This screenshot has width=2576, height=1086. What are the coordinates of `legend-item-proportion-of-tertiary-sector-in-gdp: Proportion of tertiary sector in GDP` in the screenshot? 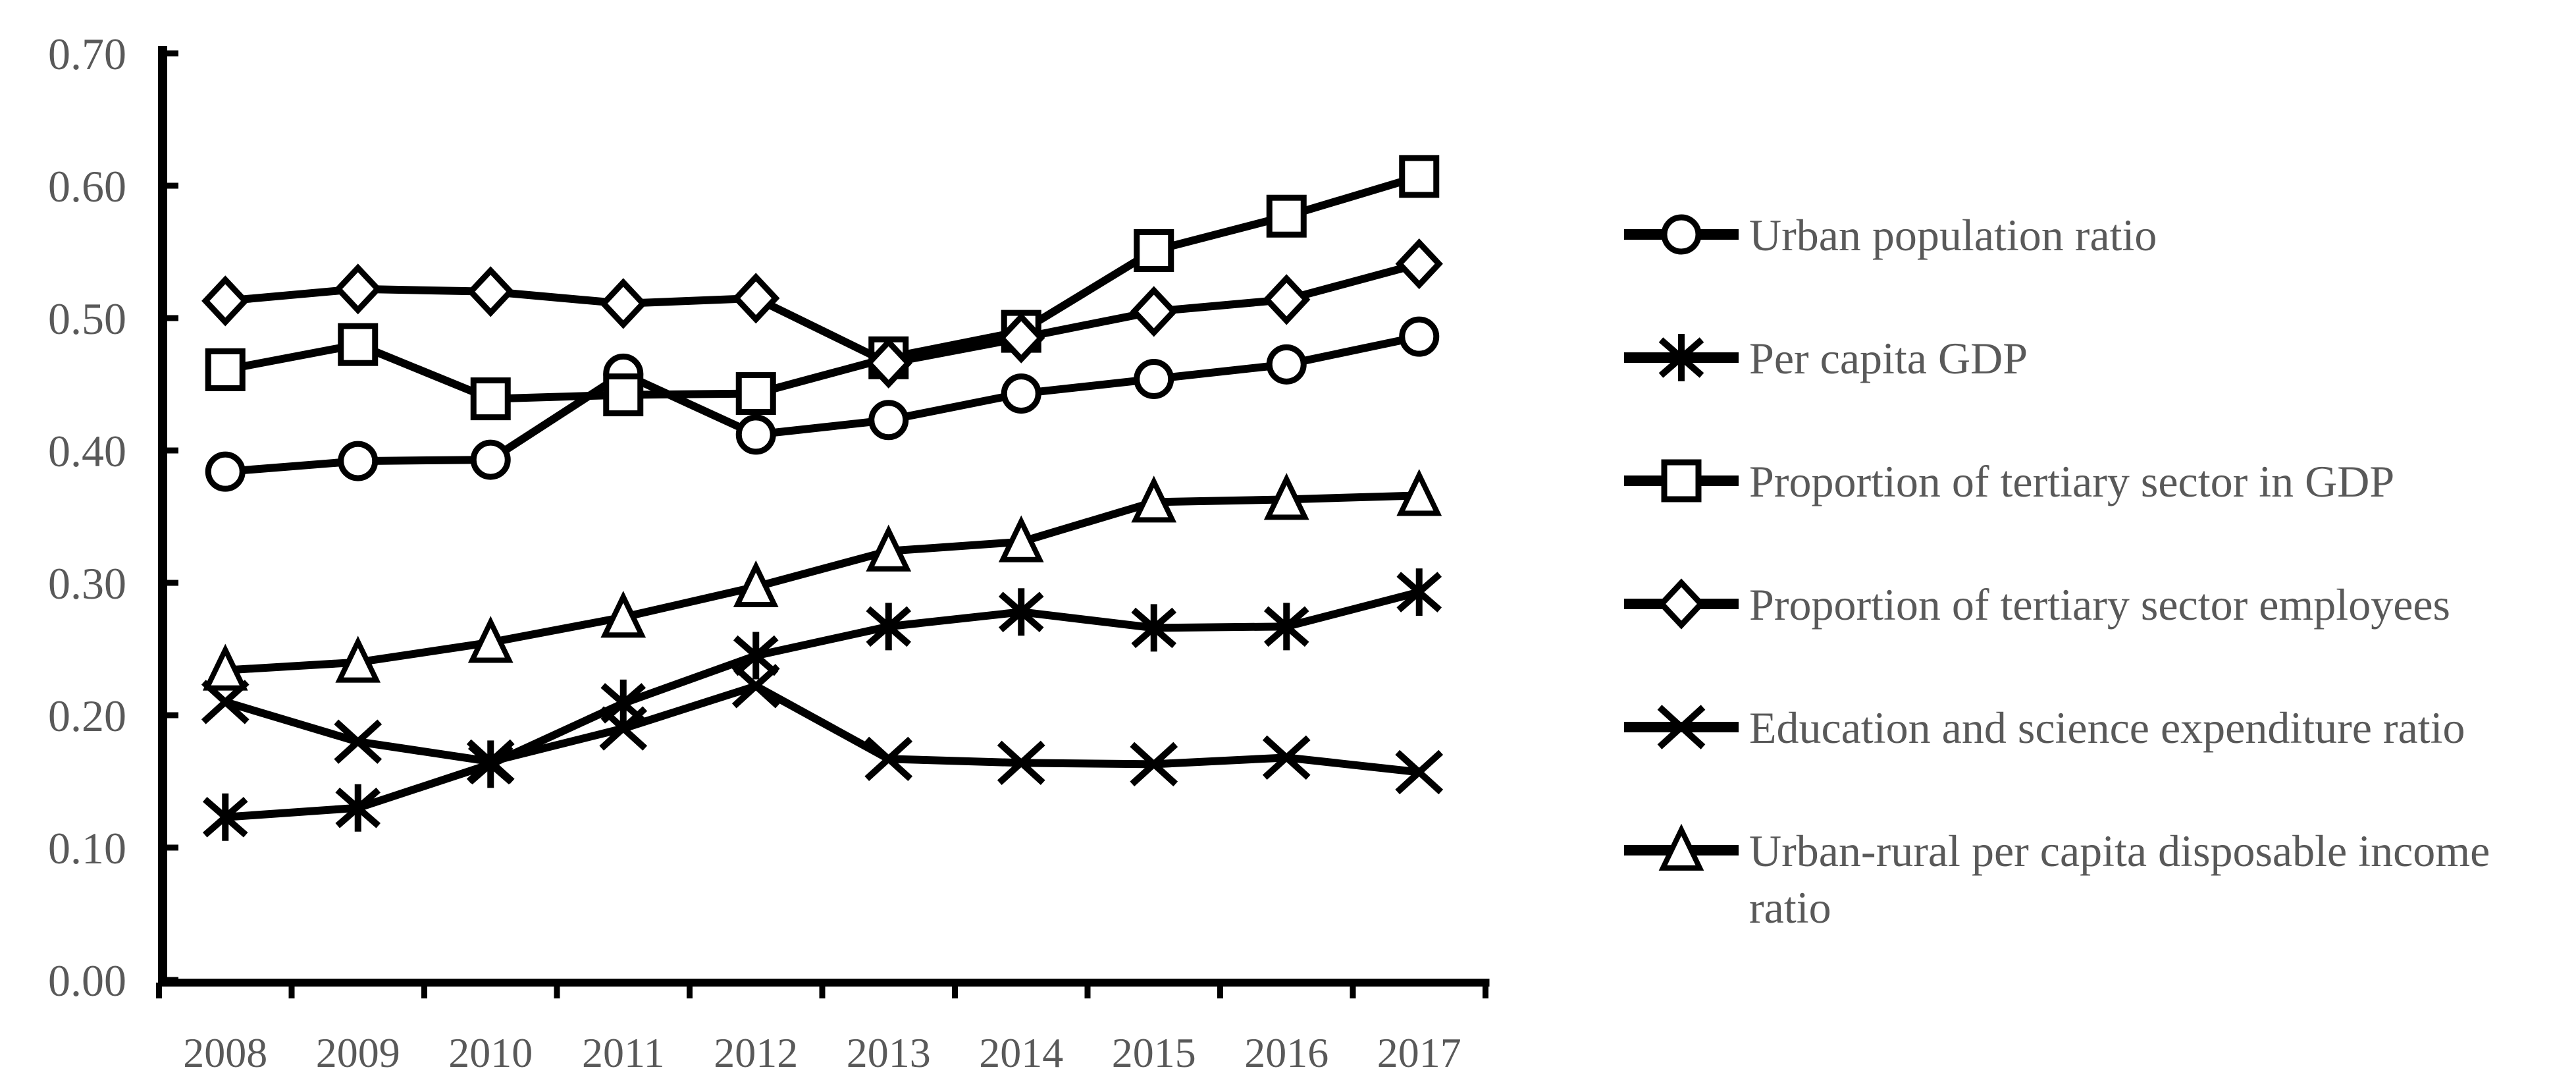 It's located at (2009, 481).